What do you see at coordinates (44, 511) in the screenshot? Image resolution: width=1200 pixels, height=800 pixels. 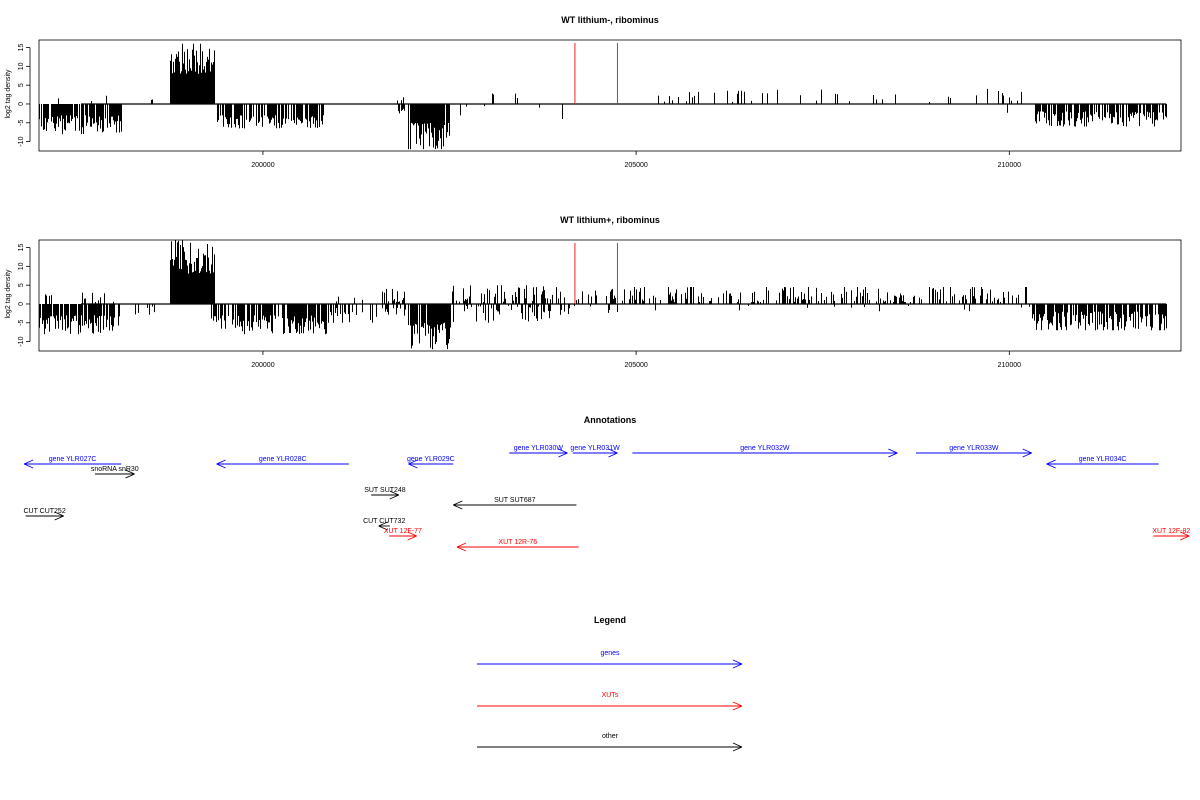 I see `annotation-label: CUT CUT252` at bounding box center [44, 511].